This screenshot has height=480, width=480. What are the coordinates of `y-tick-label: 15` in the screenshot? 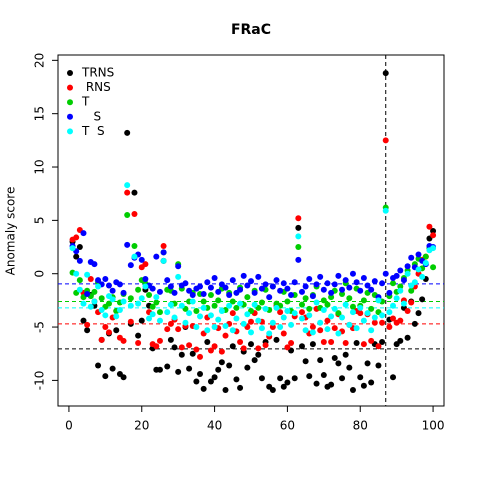 It's located at (40, 113).